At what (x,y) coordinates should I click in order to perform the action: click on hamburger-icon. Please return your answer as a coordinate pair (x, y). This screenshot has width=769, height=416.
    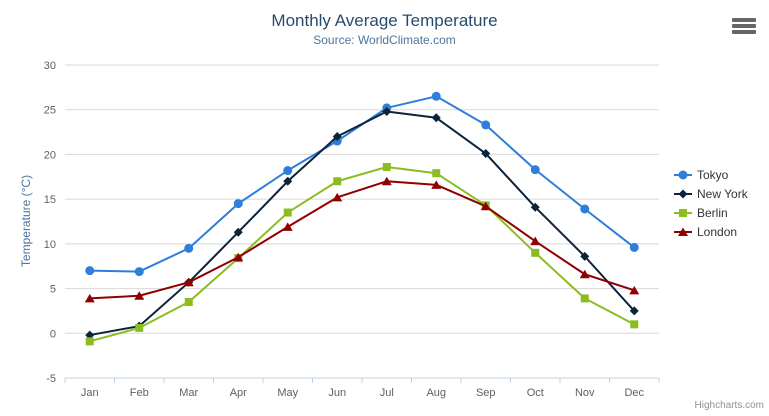
    Looking at the image, I should click on (744, 26).